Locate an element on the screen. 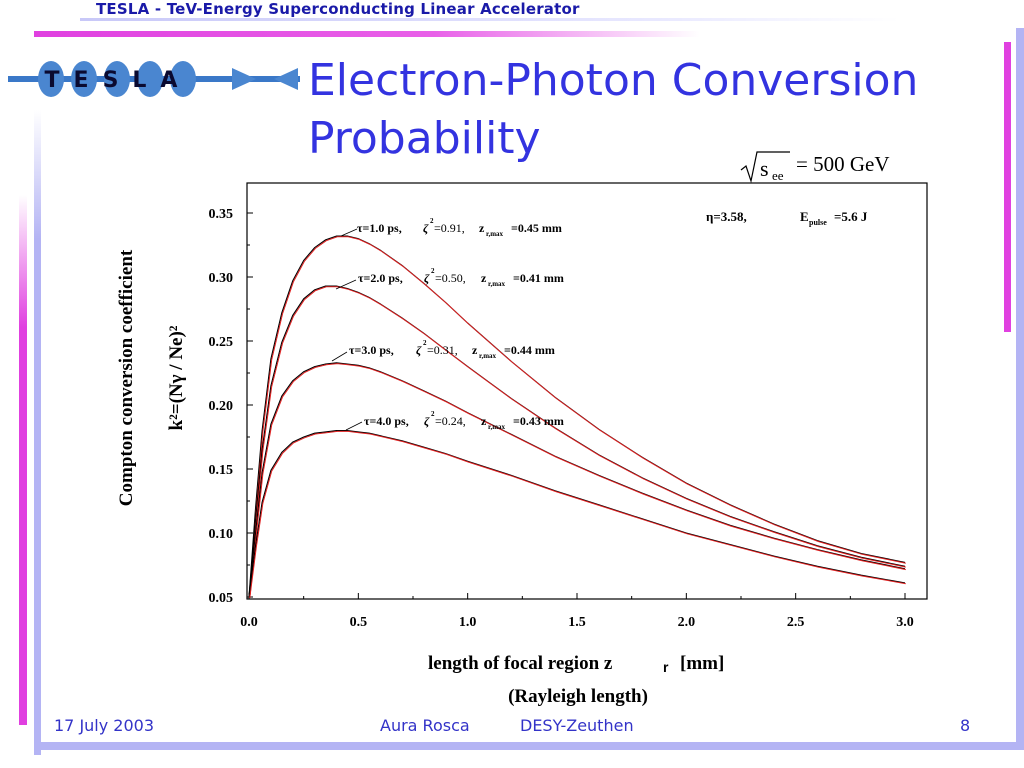 This screenshot has width=1024, height=768. logo-text: TESLA is located at coordinates (118, 80).